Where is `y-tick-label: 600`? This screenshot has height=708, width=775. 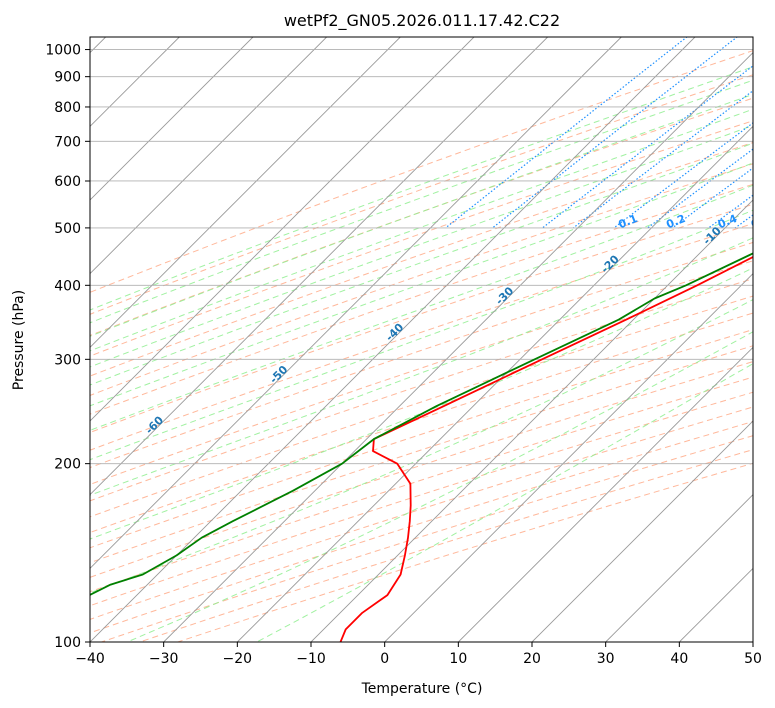 y-tick-label: 600 is located at coordinates (67, 182).